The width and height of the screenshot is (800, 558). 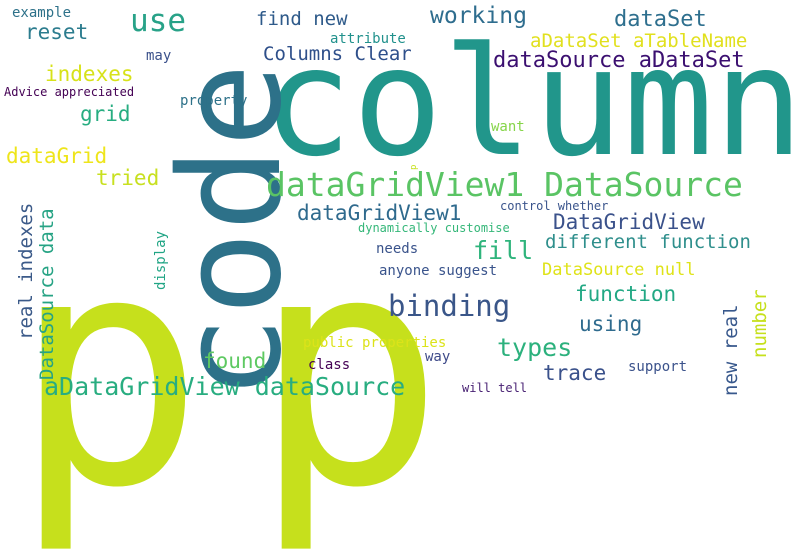 What do you see at coordinates (379, 213) in the screenshot?
I see `word-datagridview1: dataGridView1` at bounding box center [379, 213].